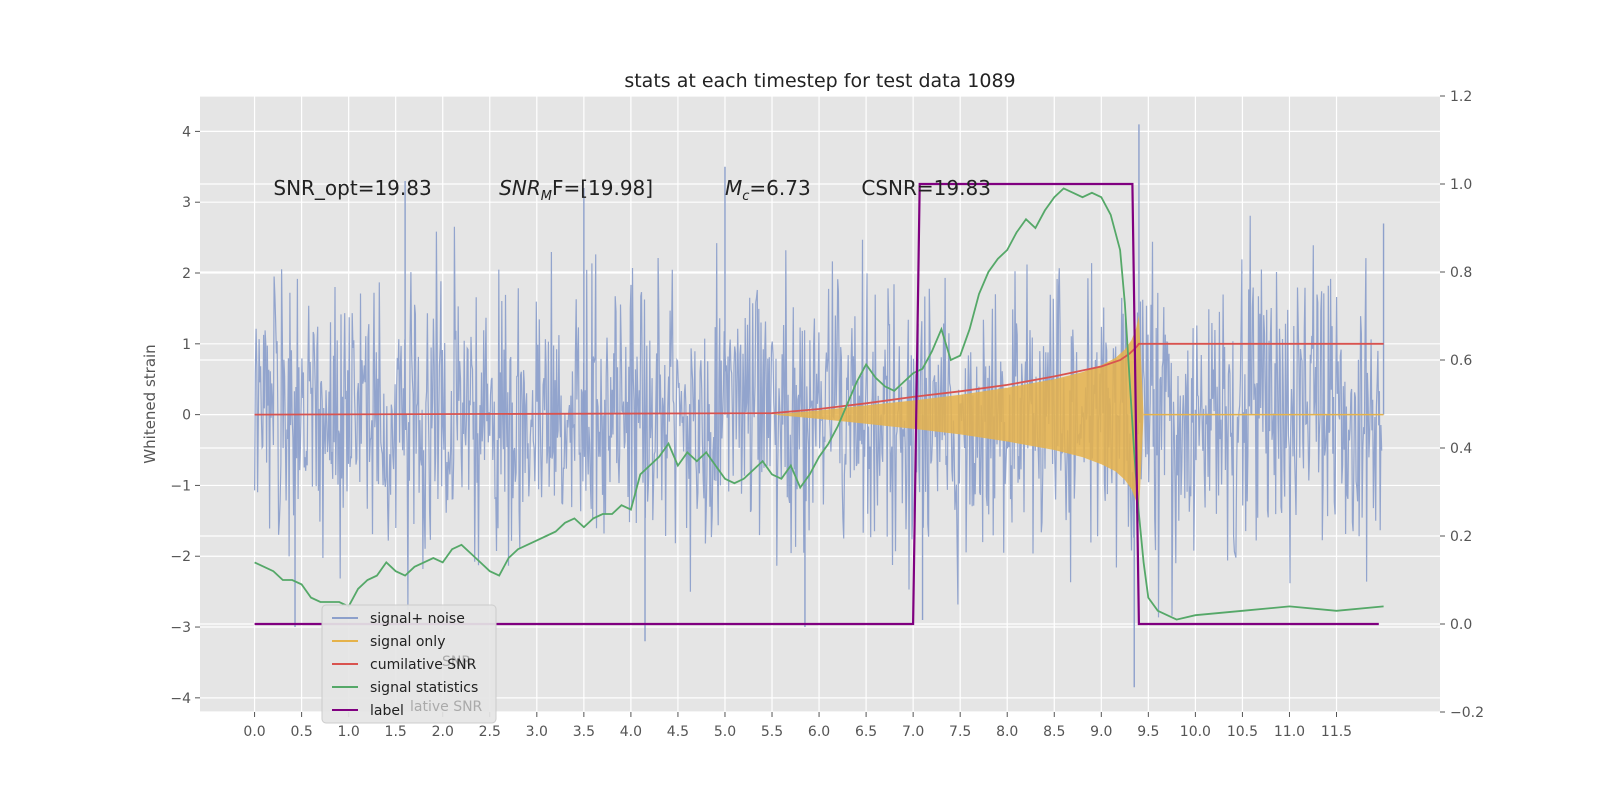  Describe the element at coordinates (180, 486) in the screenshot. I see `y-tick-label: −1` at that location.